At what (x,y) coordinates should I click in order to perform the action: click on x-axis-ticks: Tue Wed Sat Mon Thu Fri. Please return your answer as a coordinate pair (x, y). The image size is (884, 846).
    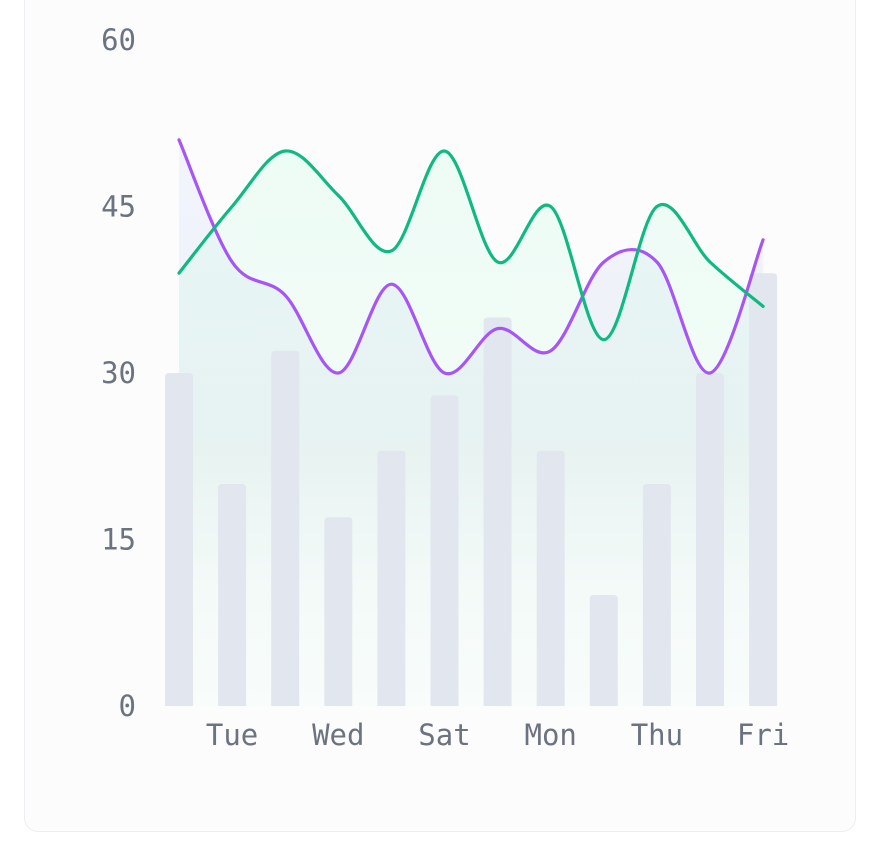
    Looking at the image, I should click on (497, 735).